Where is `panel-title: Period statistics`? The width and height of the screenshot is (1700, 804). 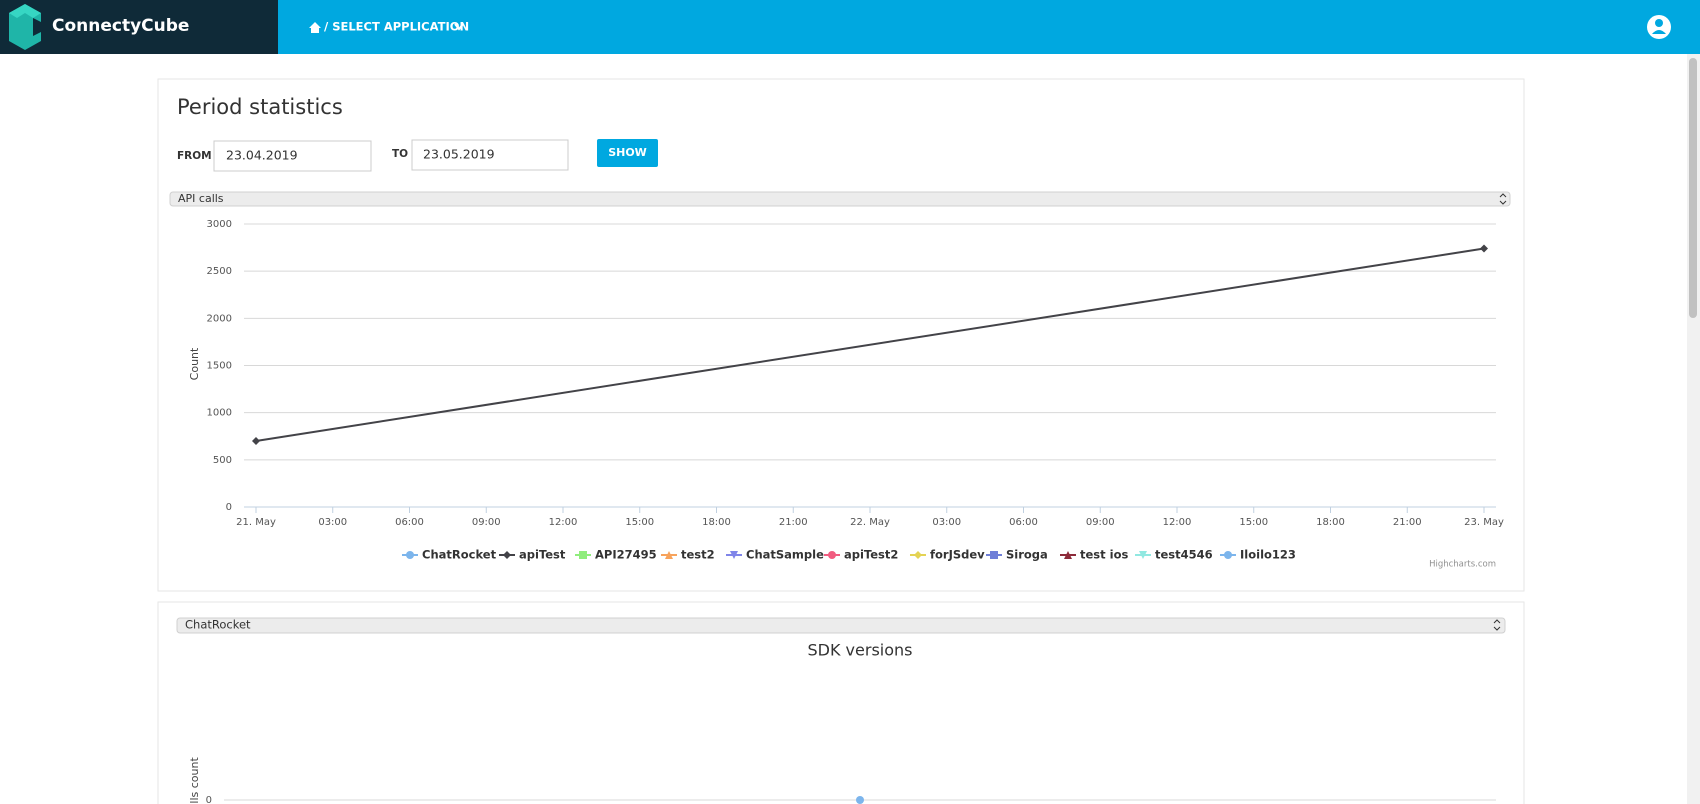
panel-title: Period statistics is located at coordinates (260, 107).